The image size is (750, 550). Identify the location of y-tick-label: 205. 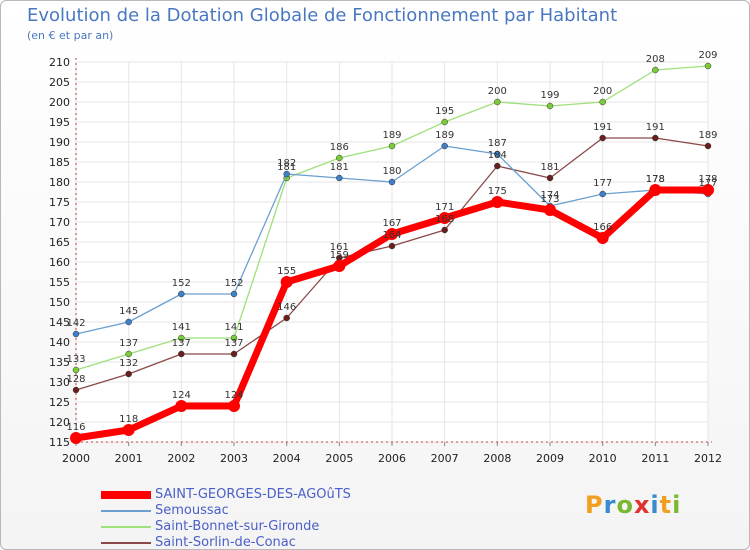
(59, 82).